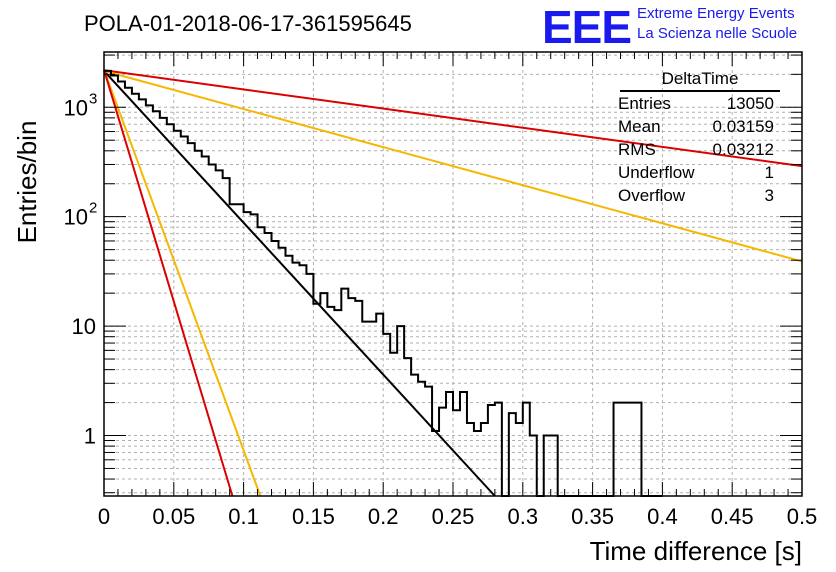 This screenshot has width=836, height=572. I want to click on y-tick-exponent: 3, so click(93, 98).